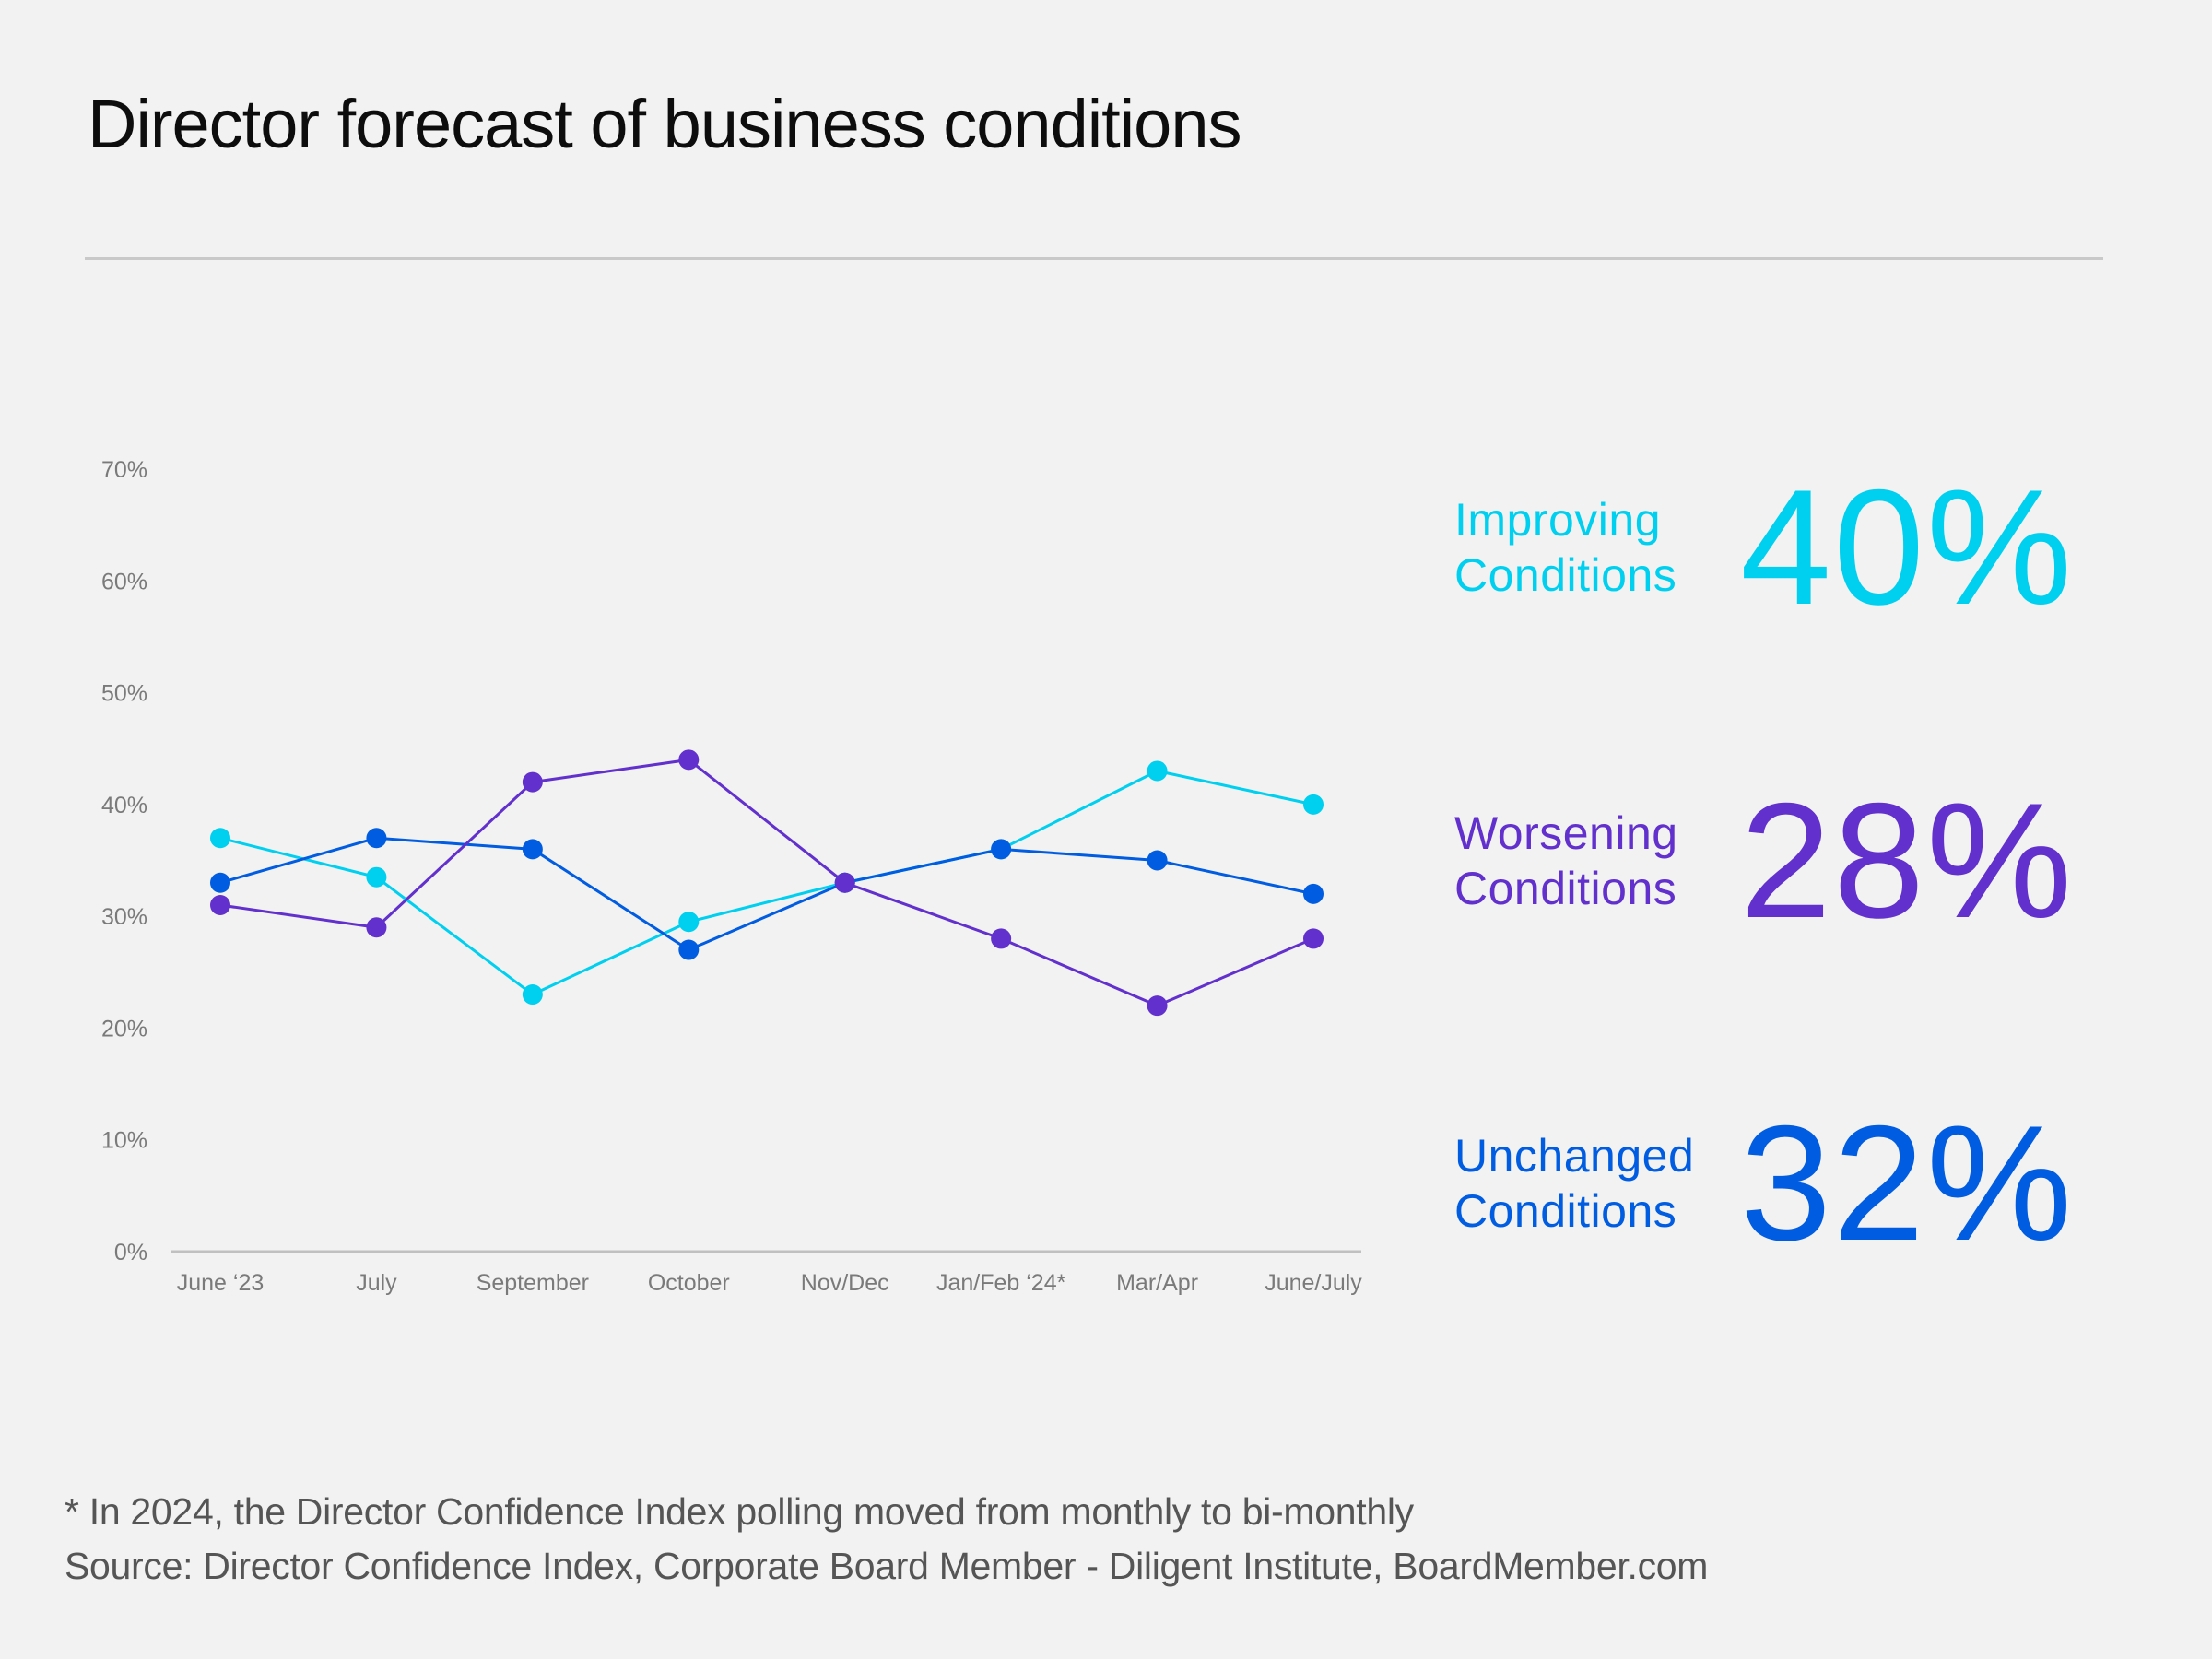 The height and width of the screenshot is (1659, 2212). Describe the element at coordinates (1597, 547) in the screenshot. I see `kpi-improving-label: Improving Conditions` at that location.